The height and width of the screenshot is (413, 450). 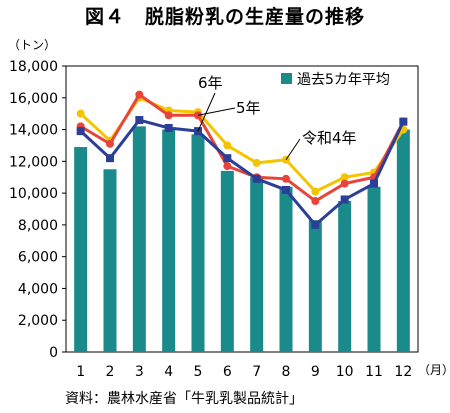 I want to click on legend-label: 過去5カ年平均, so click(x=343, y=80).